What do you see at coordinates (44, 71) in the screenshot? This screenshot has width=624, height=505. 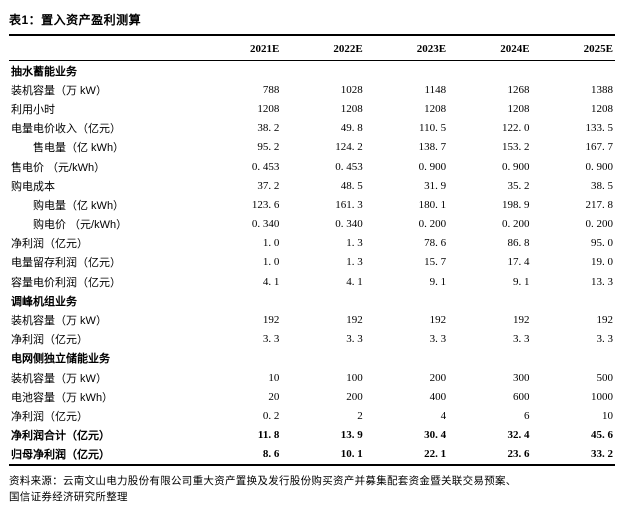 I see `row-label: 抽水蓄能业务` at bounding box center [44, 71].